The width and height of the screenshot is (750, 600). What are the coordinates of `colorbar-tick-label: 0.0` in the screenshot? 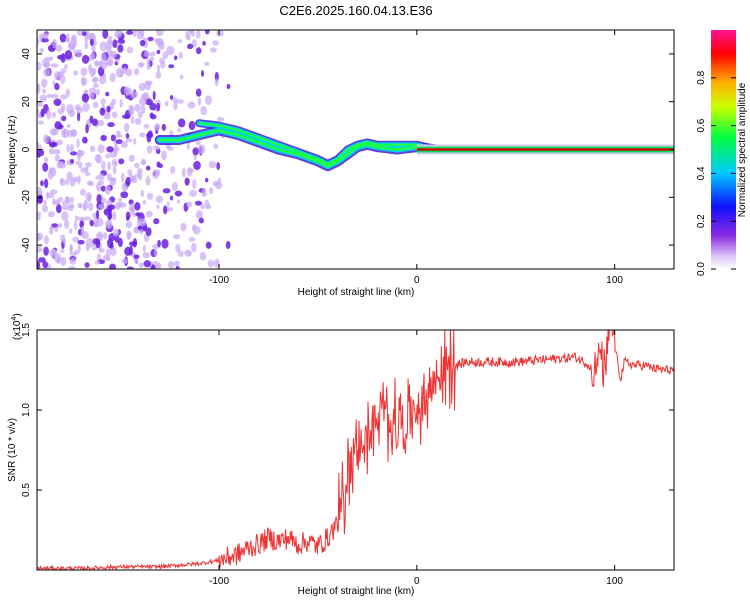 It's located at (701, 269).